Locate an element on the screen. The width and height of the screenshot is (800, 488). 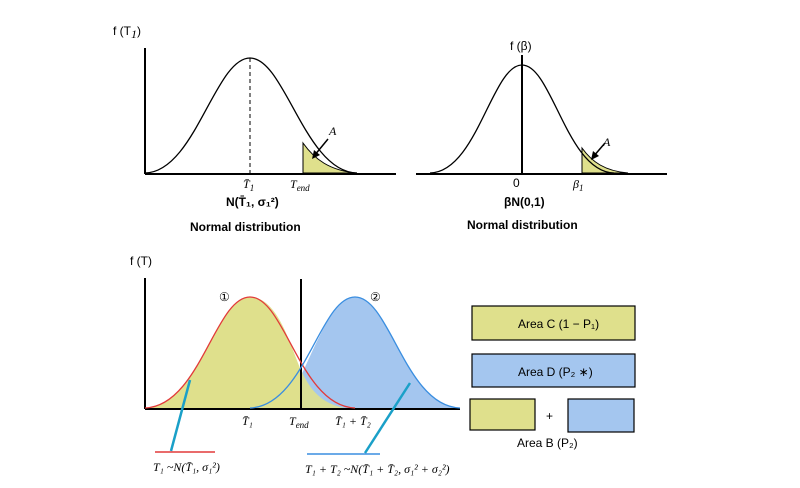
area-c-shade is located at coordinates (223, 352).